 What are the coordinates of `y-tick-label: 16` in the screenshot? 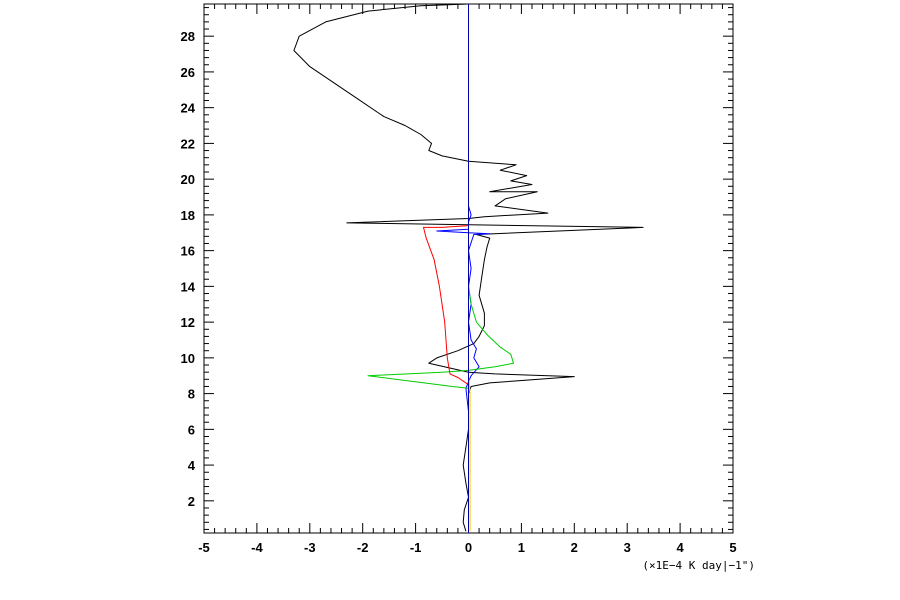 It's located at (188, 251).